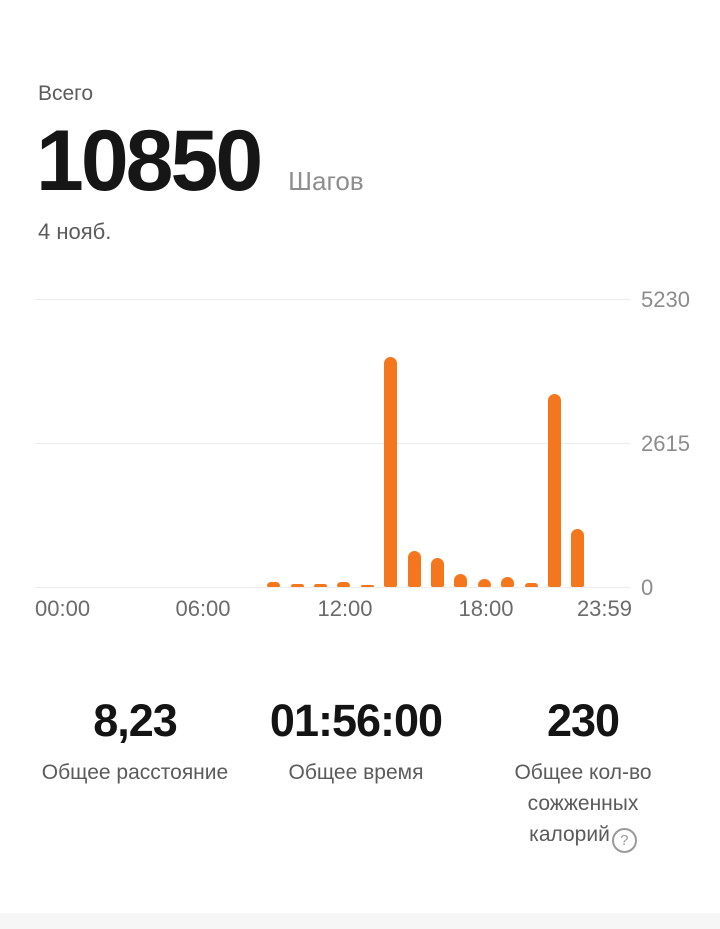  What do you see at coordinates (356, 720) in the screenshot?
I see `total-time-value: 01:56:00` at bounding box center [356, 720].